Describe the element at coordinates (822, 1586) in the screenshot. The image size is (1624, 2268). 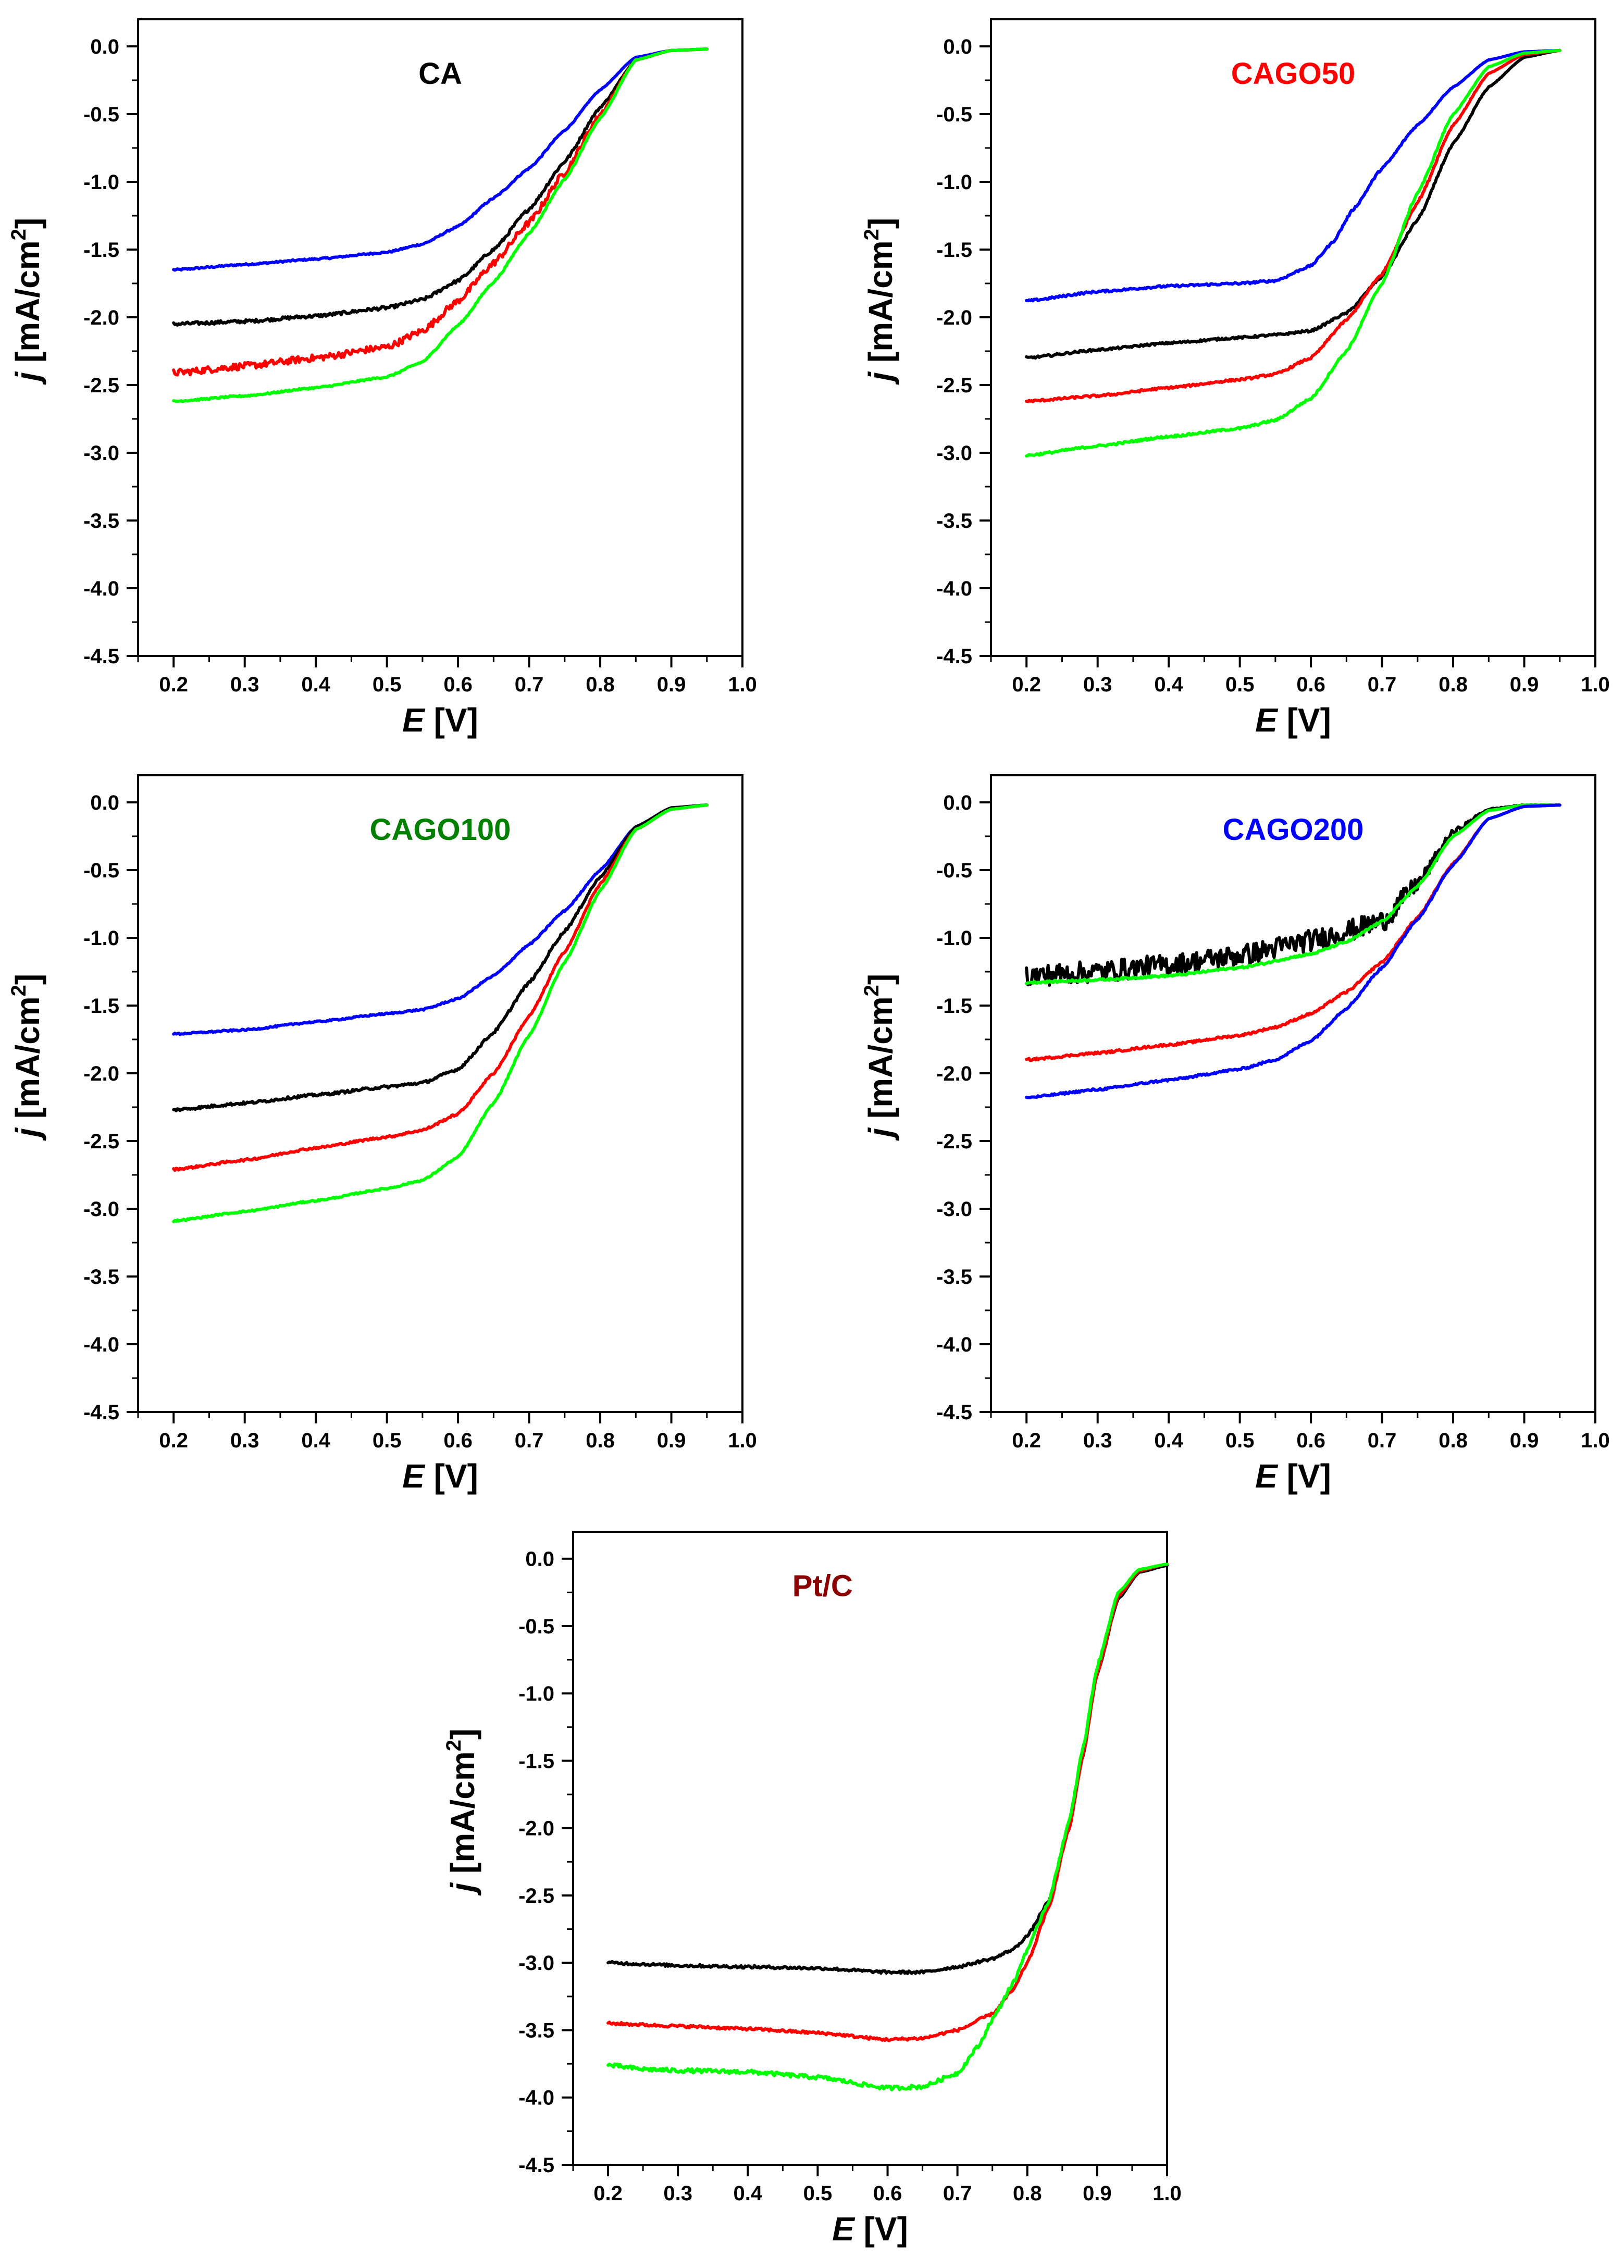
I see `panel-title: Pt/C` at that location.